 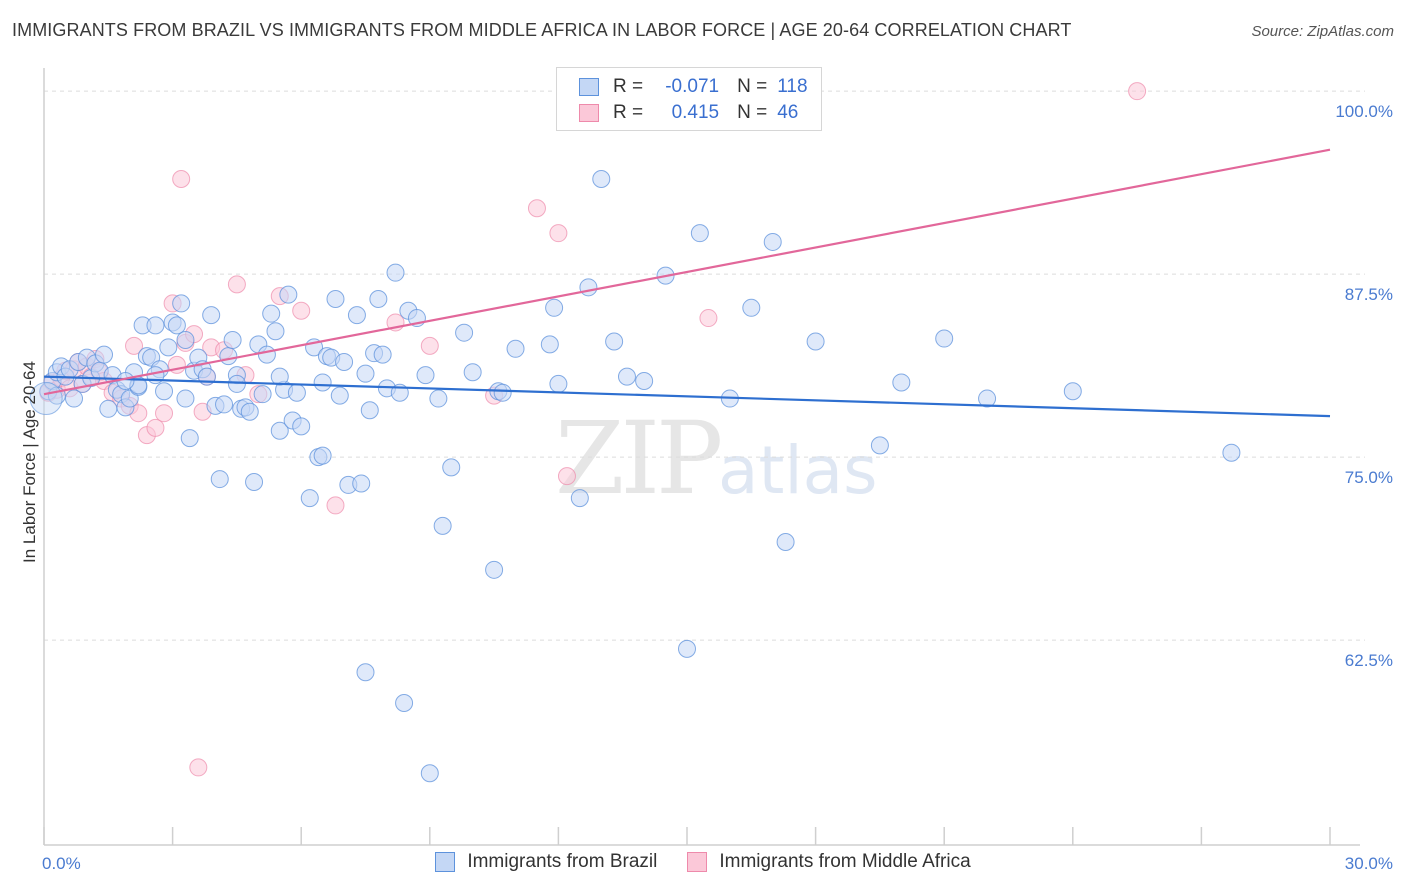 What do you see at coordinates (792, 86) in the screenshot?
I see `brazil-n-value: 118` at bounding box center [792, 86].